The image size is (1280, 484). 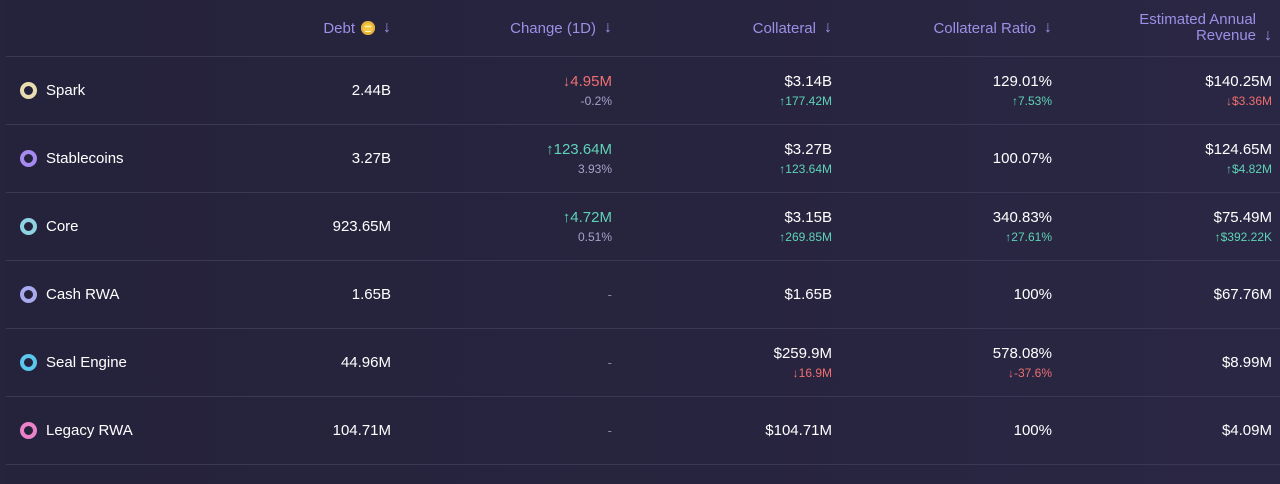 What do you see at coordinates (643, 295) in the screenshot?
I see `table-row: Cash RWA 1.65B - $1.65B 100% $67.76M` at bounding box center [643, 295].